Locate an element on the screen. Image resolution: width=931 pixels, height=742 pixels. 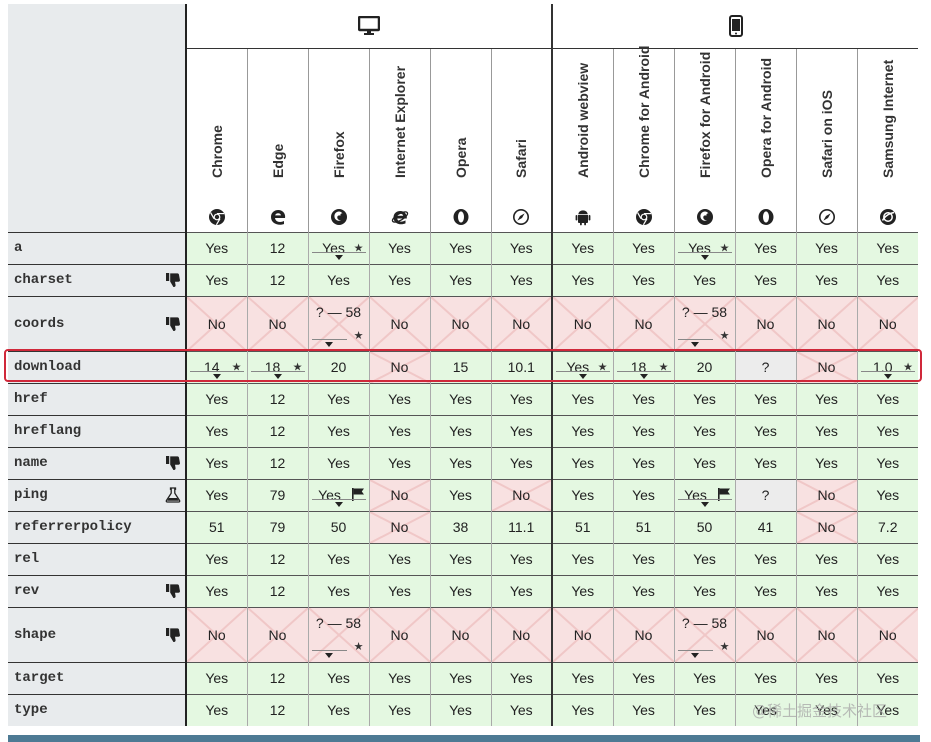
feature-name: target is located at coordinates (39, 678).